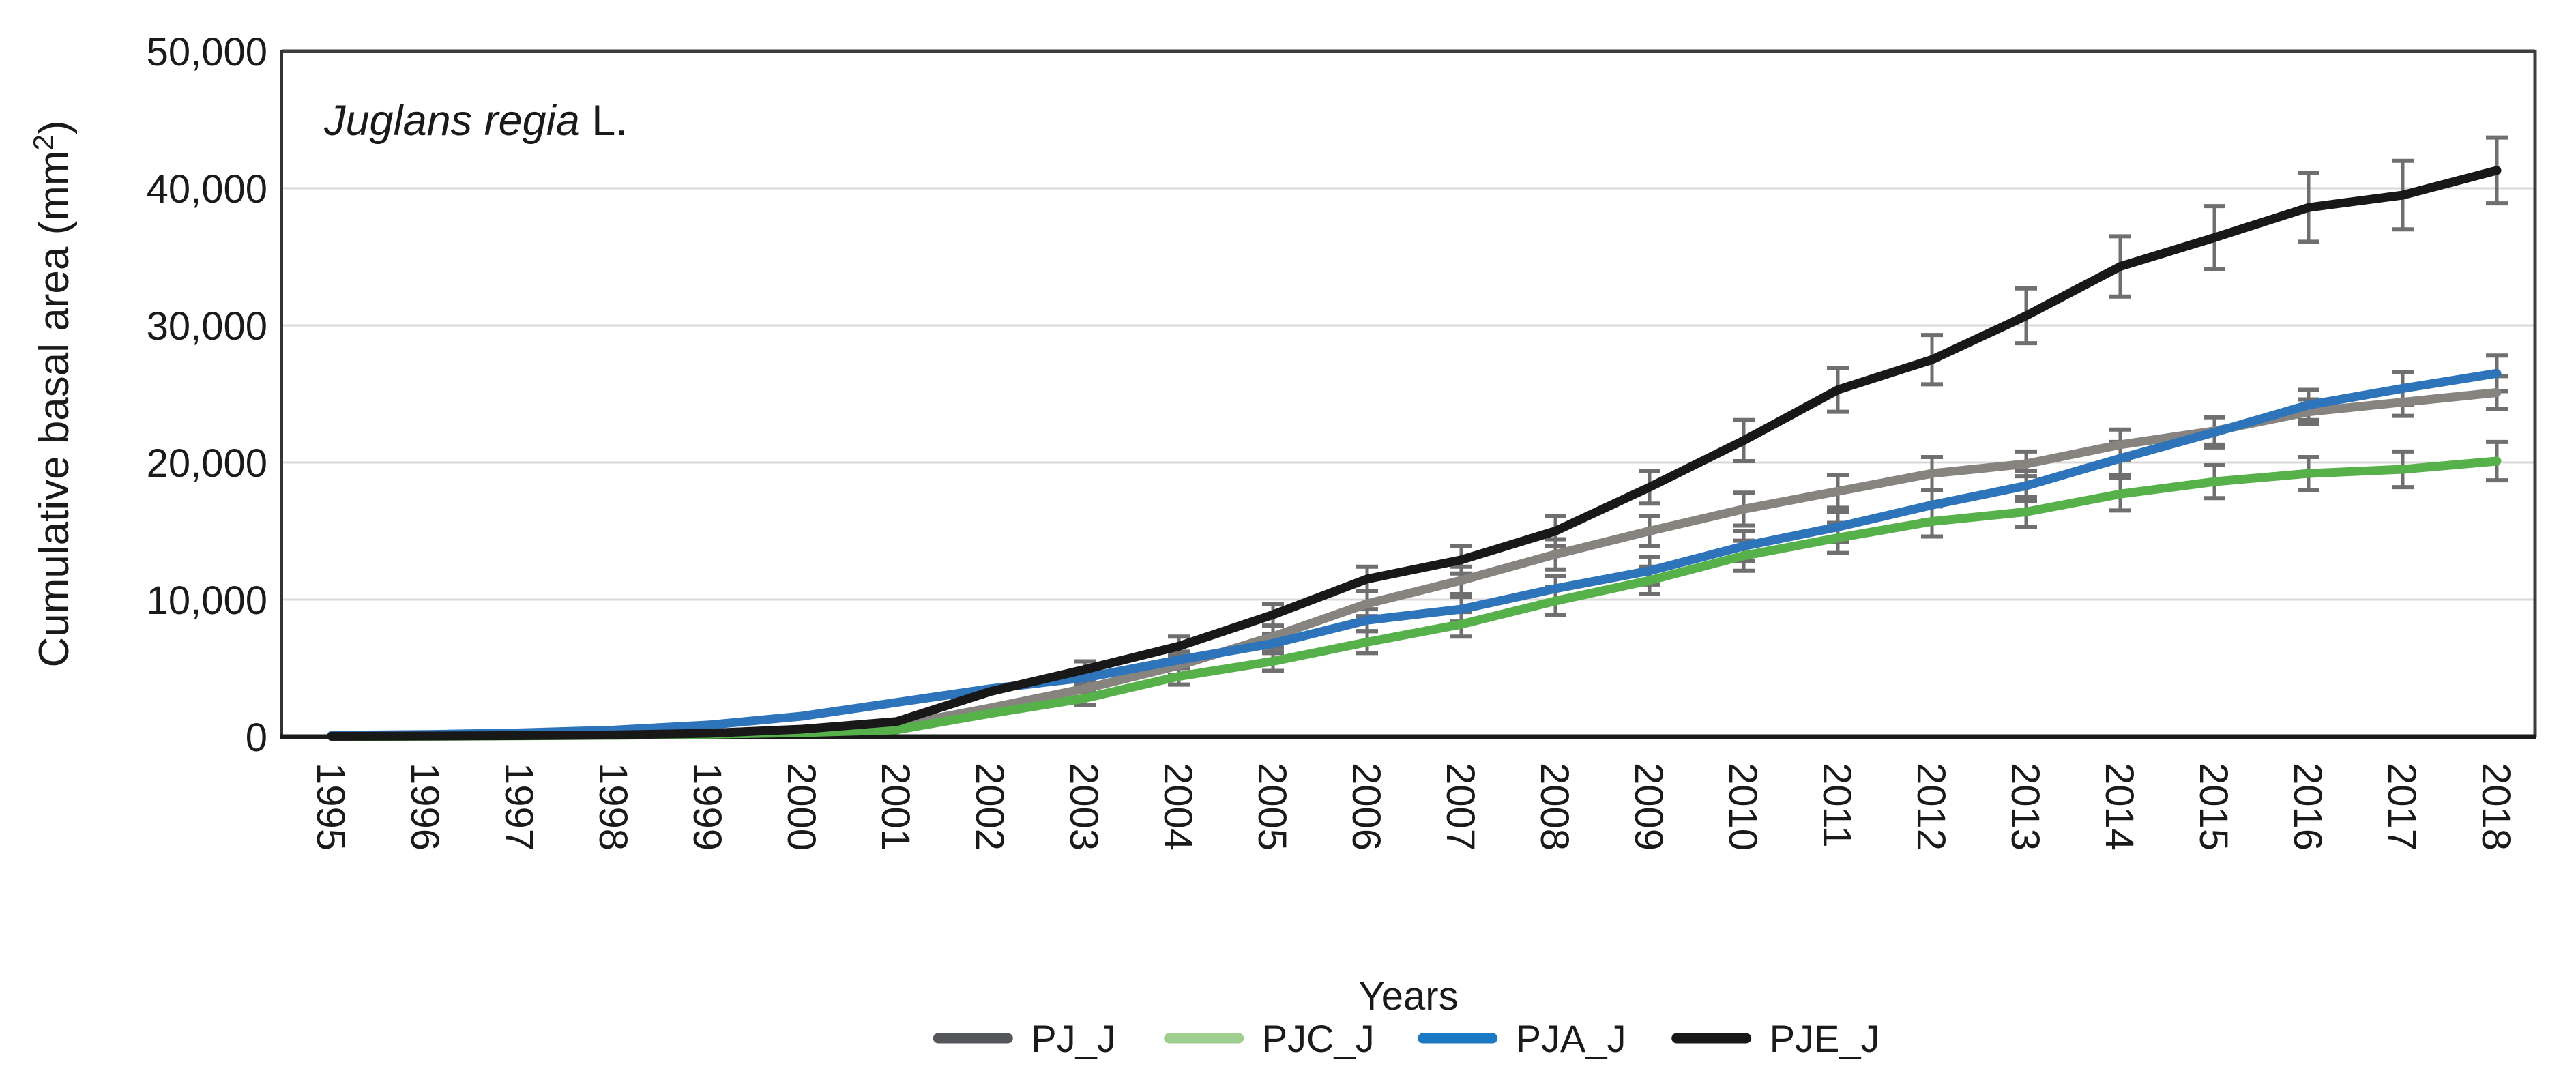 The image size is (2576, 1088). Describe the element at coordinates (1649, 807) in the screenshot. I see `x-tick-label-2009: 2009` at that location.